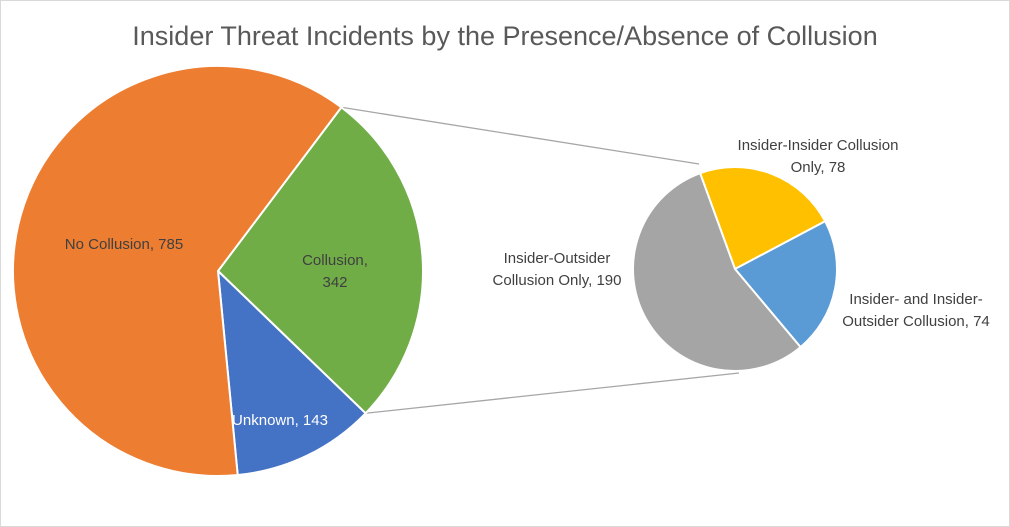 The height and width of the screenshot is (527, 1010). I want to click on slice-insider-insider-collusion-only, so click(762, 218).